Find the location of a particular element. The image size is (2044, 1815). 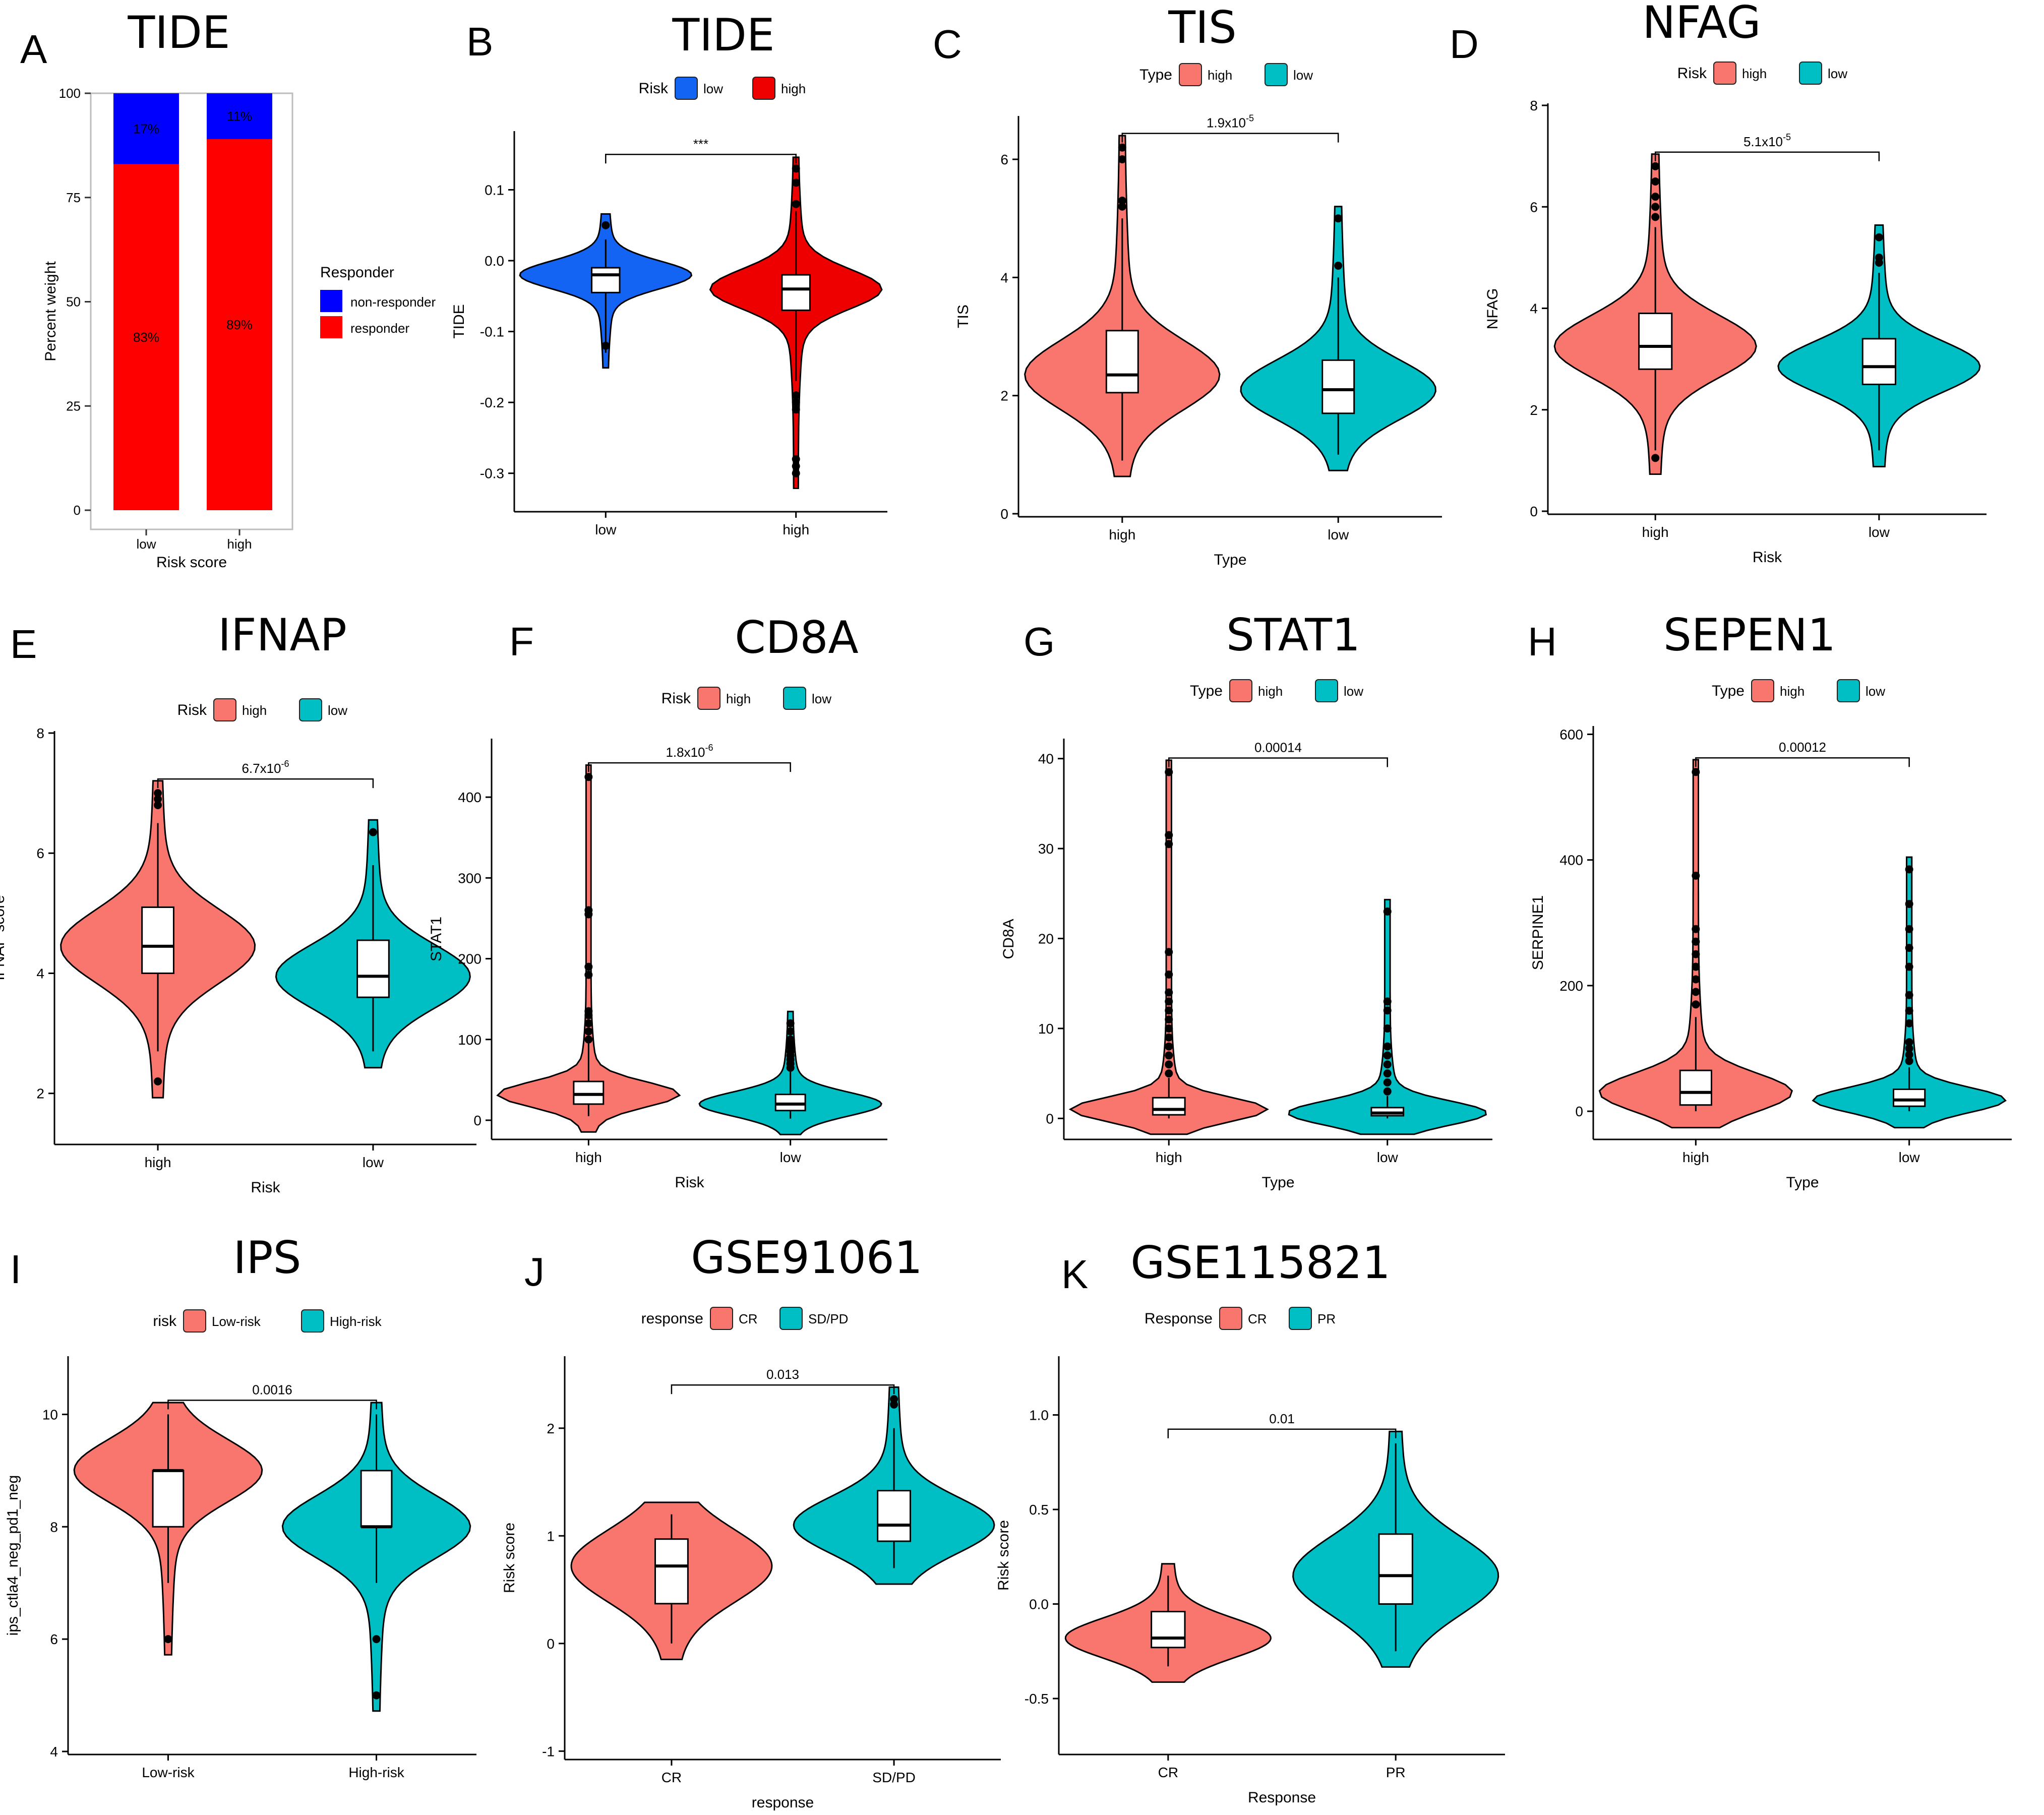

chart-title: CD8A is located at coordinates (796, 637).